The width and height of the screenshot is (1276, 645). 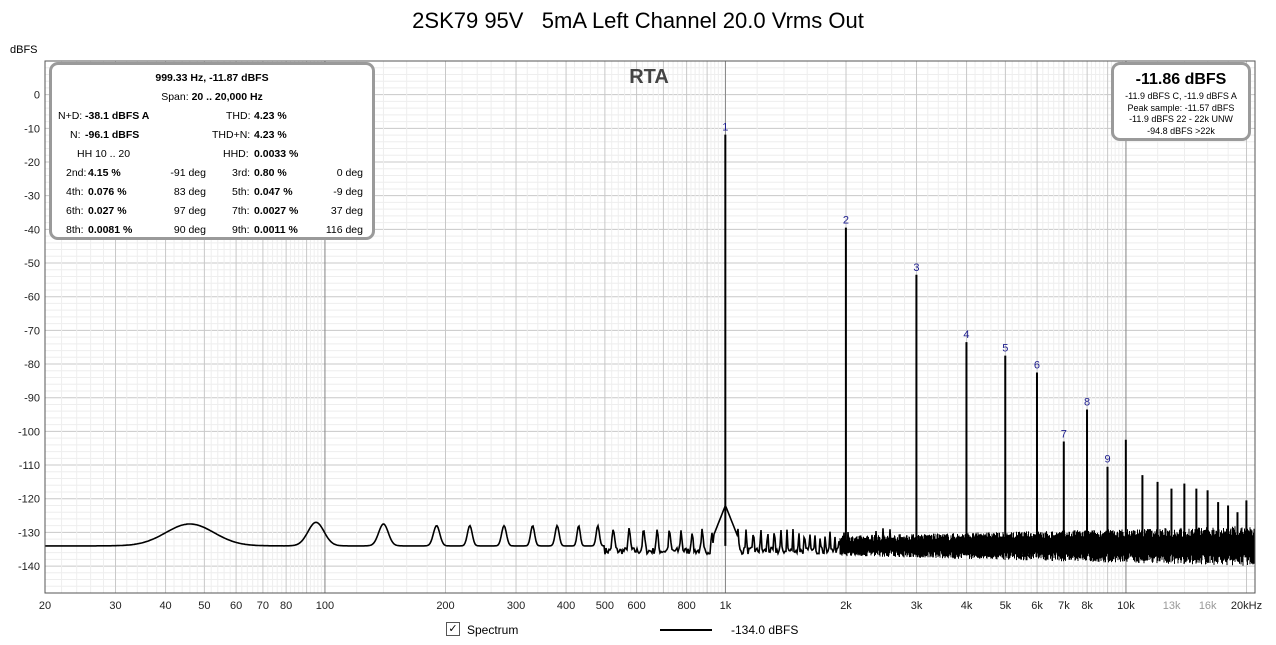 What do you see at coordinates (270, 116) in the screenshot?
I see `thd-value: 4.23 %` at bounding box center [270, 116].